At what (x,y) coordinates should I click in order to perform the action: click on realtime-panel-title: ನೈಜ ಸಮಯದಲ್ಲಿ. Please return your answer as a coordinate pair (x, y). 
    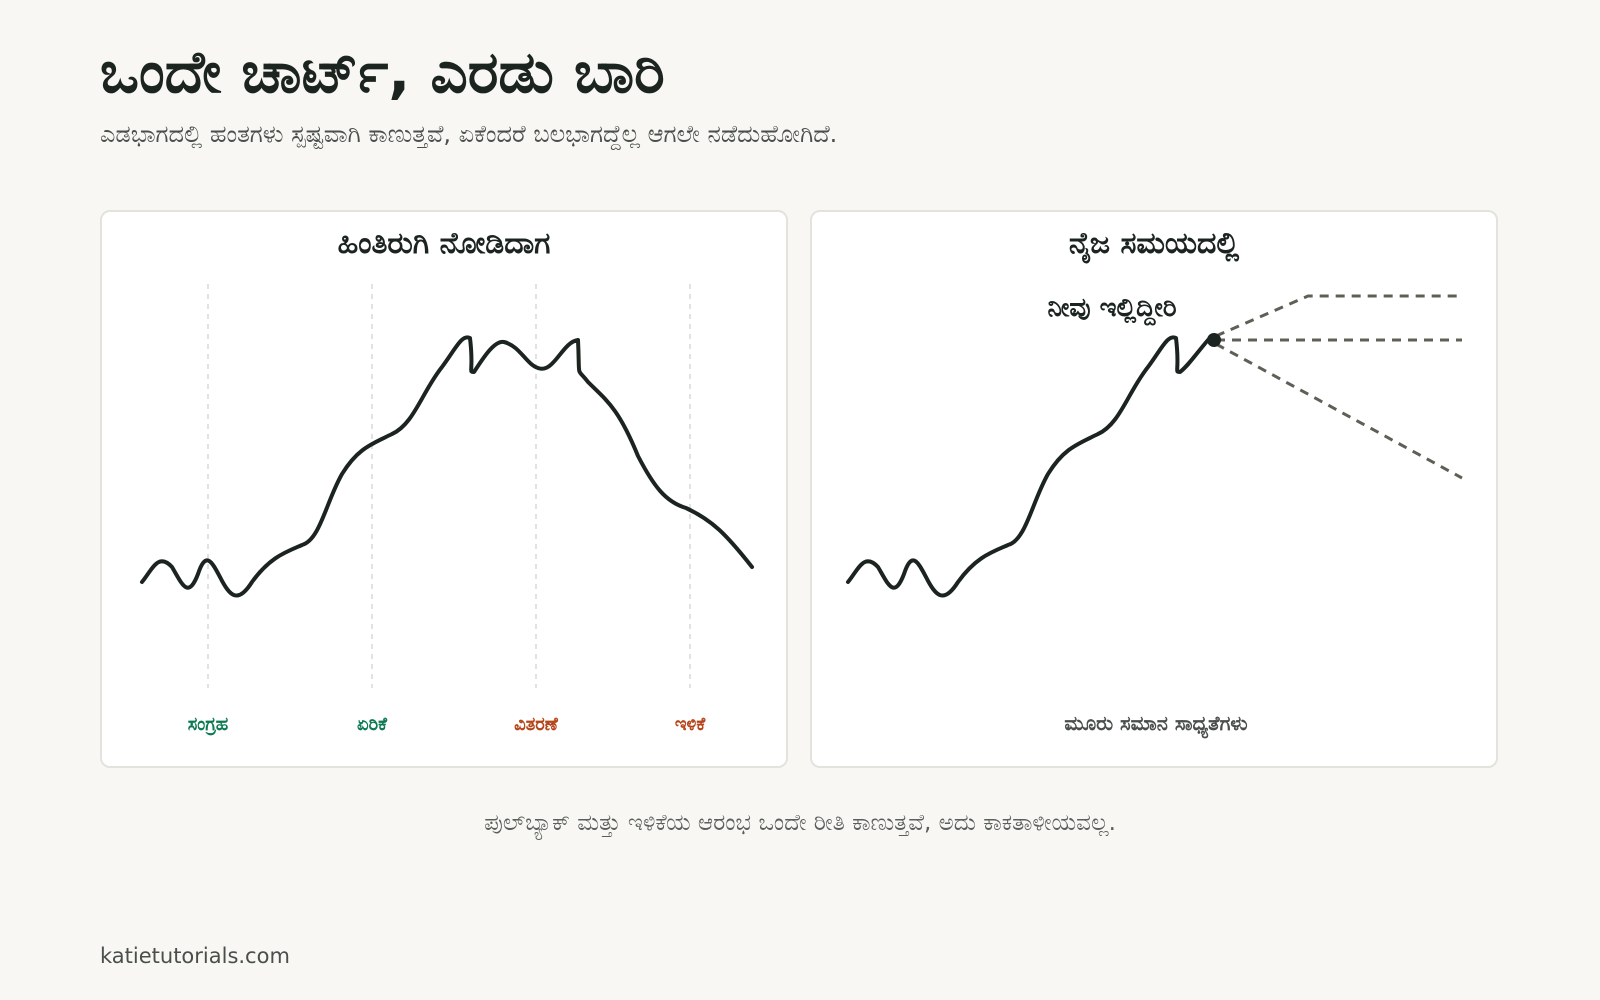
    Looking at the image, I should click on (1154, 243).